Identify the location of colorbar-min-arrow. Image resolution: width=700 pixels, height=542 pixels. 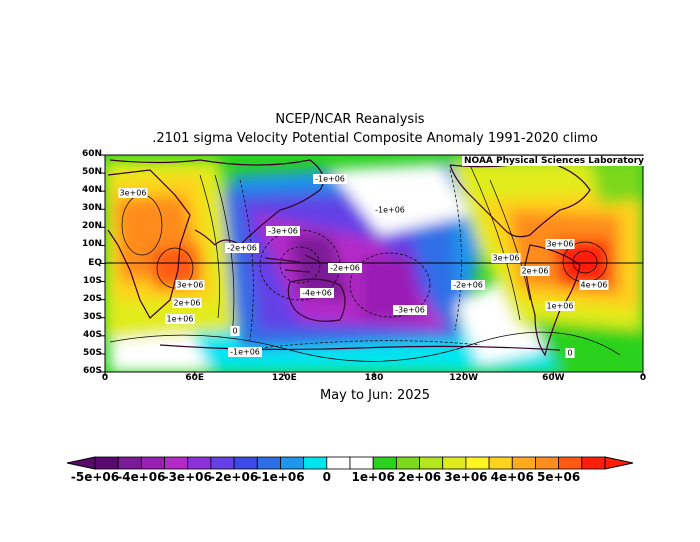
(81, 463).